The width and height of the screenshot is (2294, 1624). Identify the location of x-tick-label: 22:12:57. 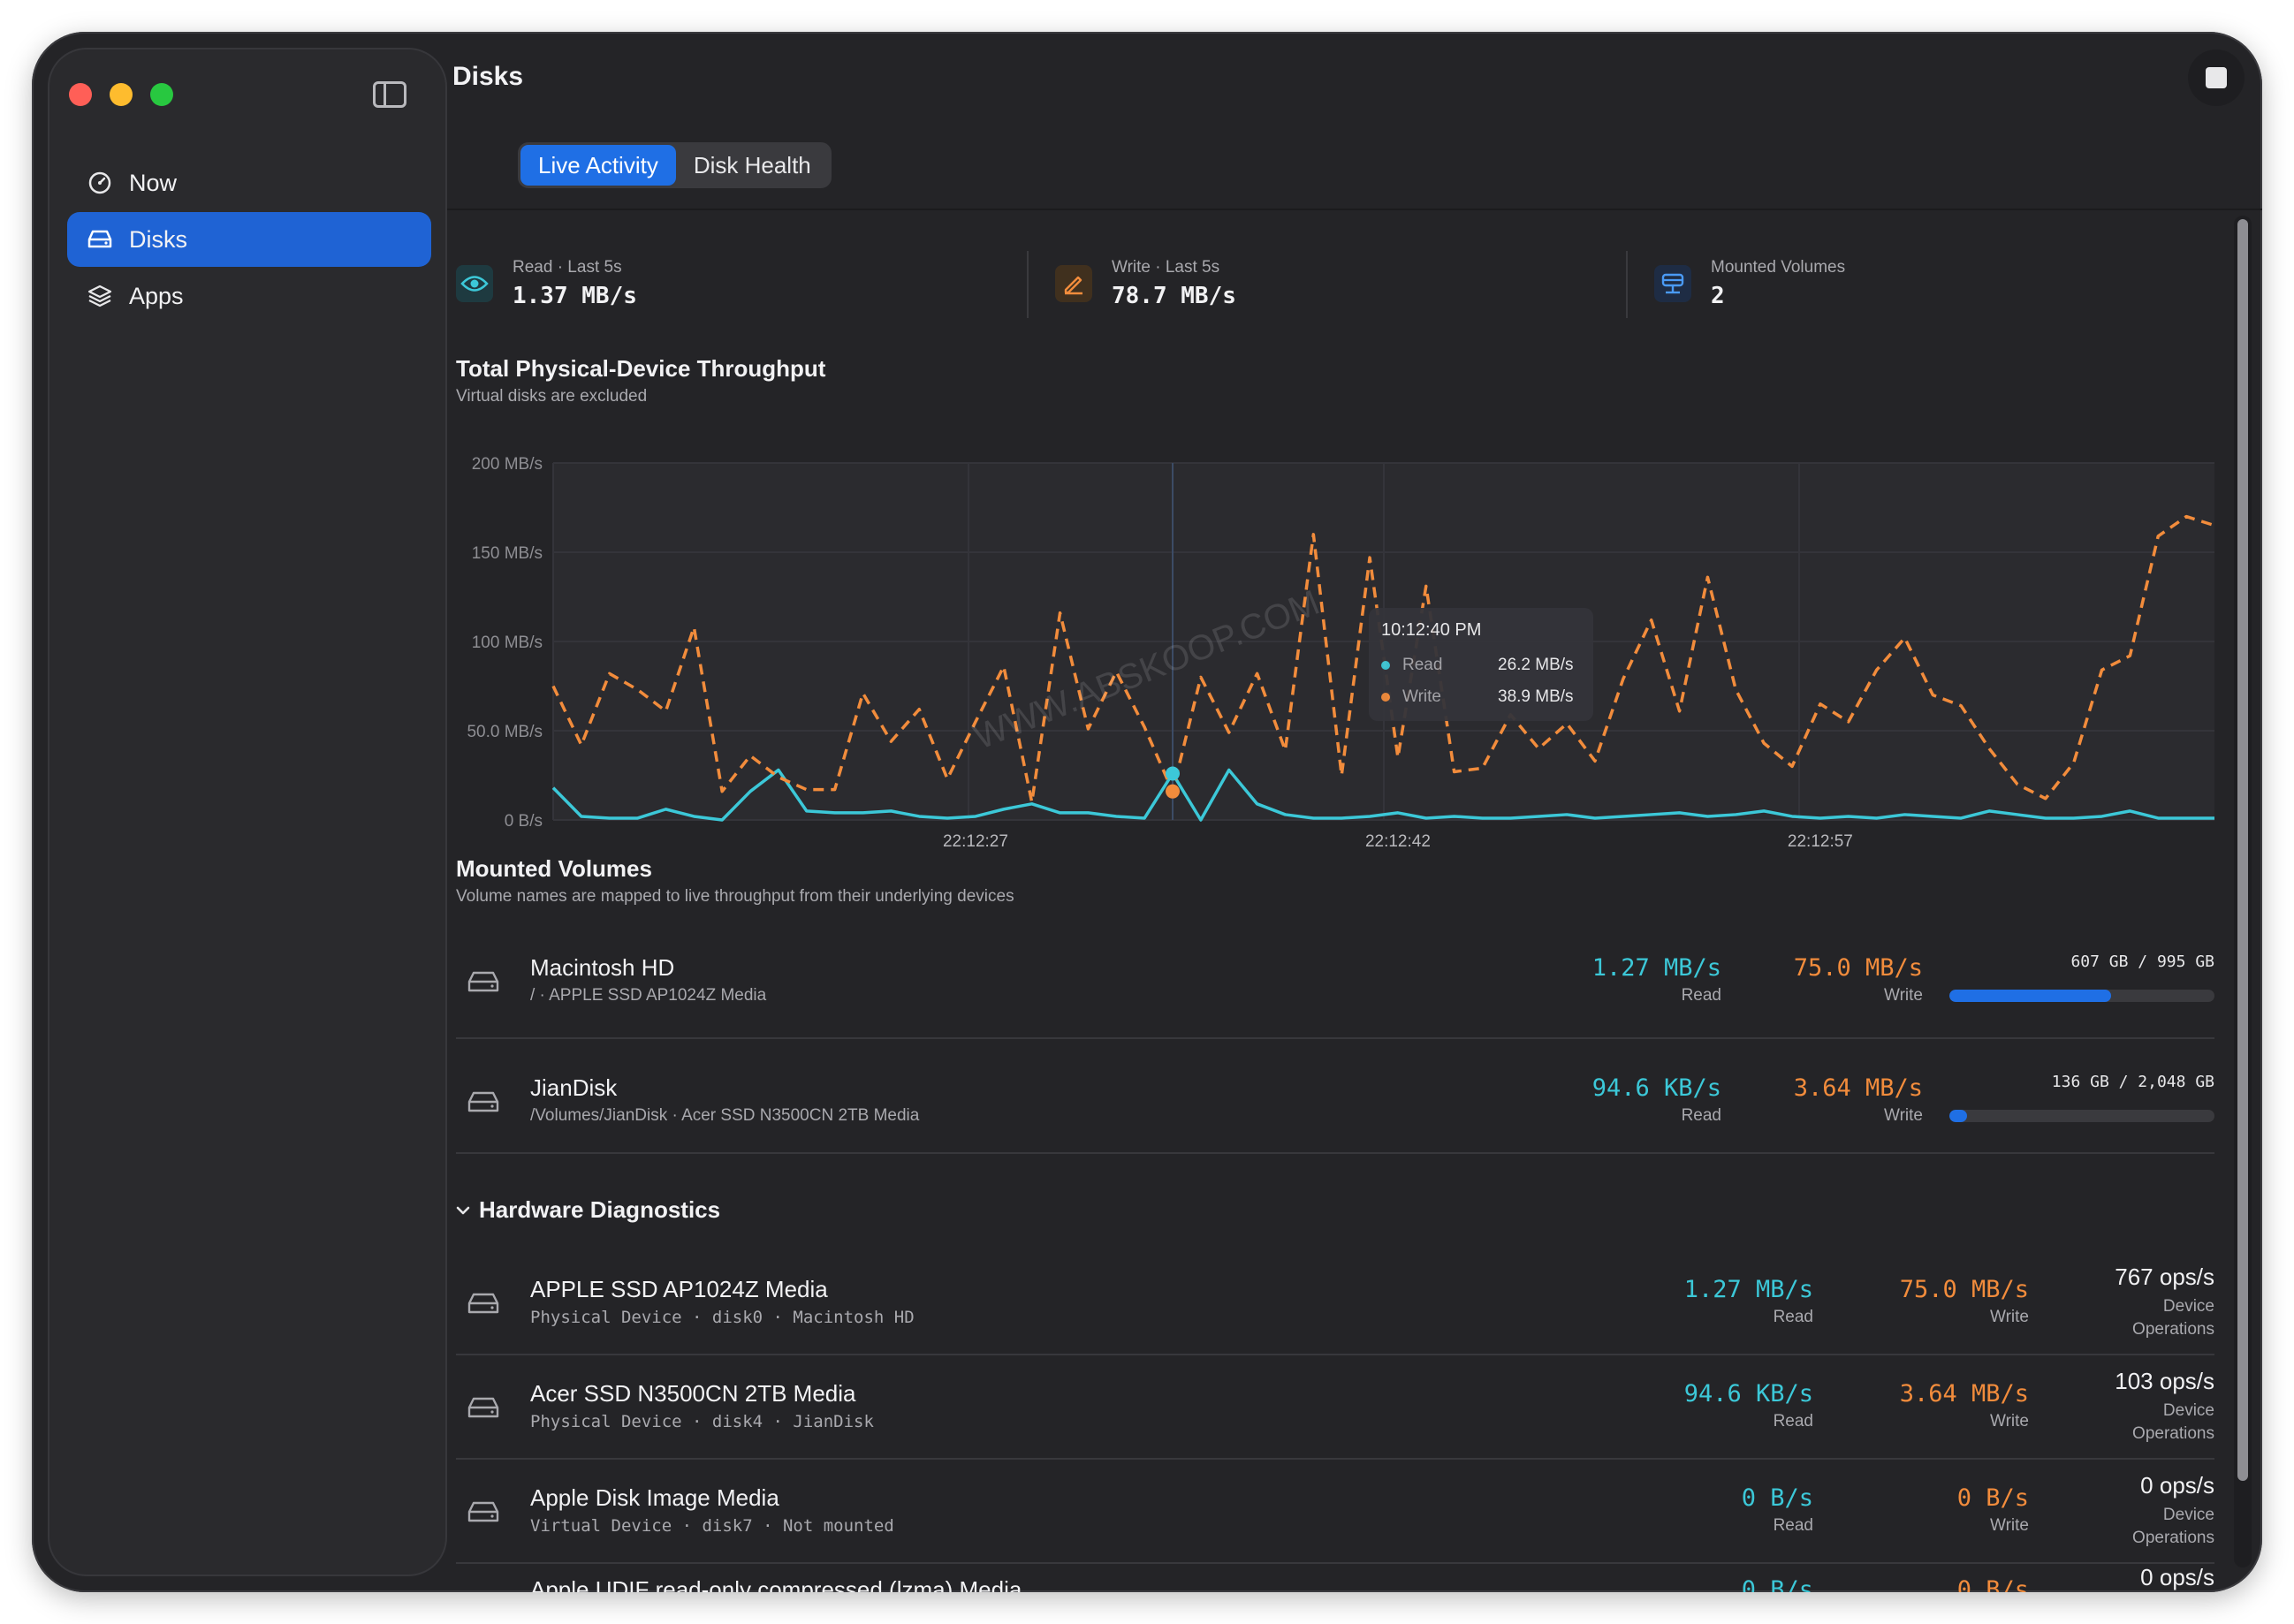
(1821, 841).